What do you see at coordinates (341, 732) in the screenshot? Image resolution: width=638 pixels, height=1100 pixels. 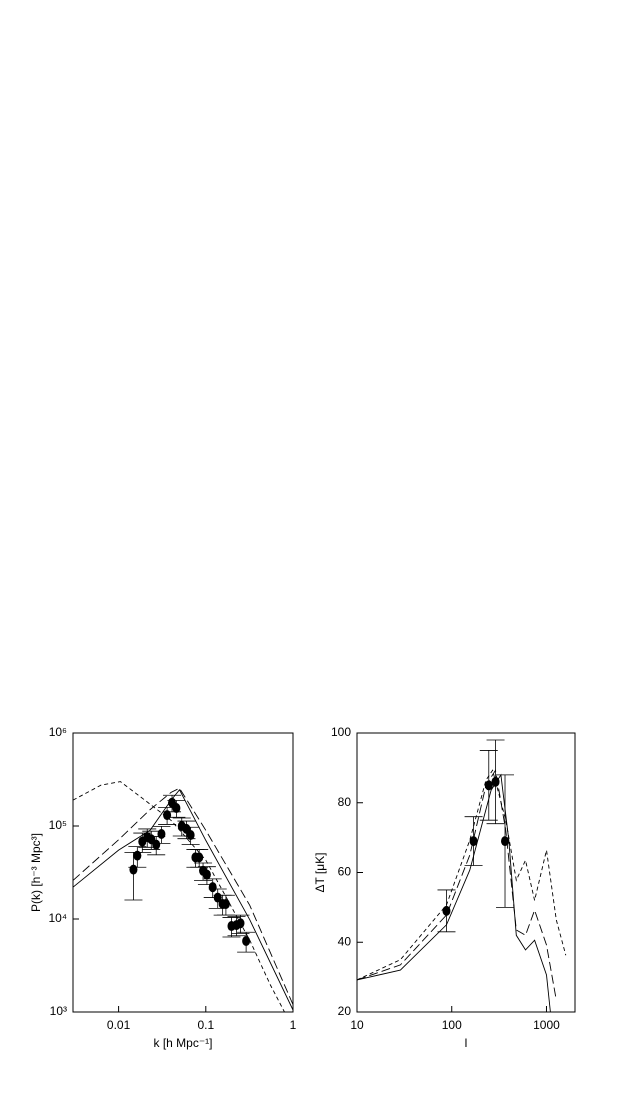 I see `y-tick-label: 100` at bounding box center [341, 732].